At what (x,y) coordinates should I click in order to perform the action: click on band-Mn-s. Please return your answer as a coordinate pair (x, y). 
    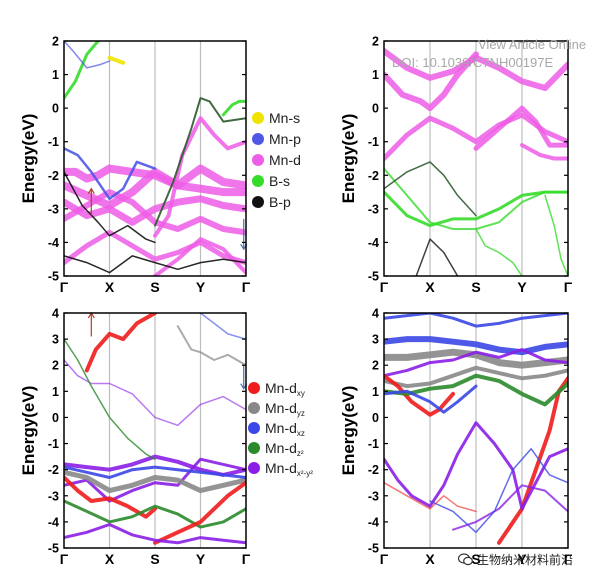
    Looking at the image, I should click on (116, 60).